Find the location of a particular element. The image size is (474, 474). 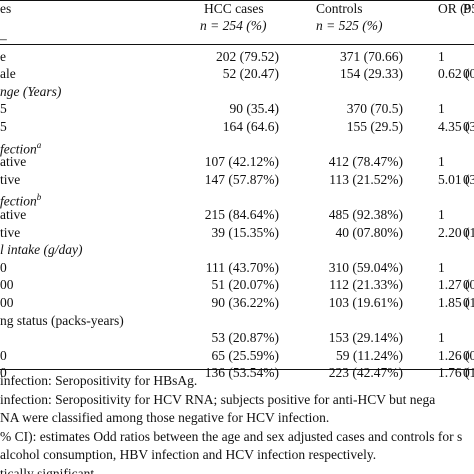

header-cell: OR (95% CI) is located at coordinates (456, 8).